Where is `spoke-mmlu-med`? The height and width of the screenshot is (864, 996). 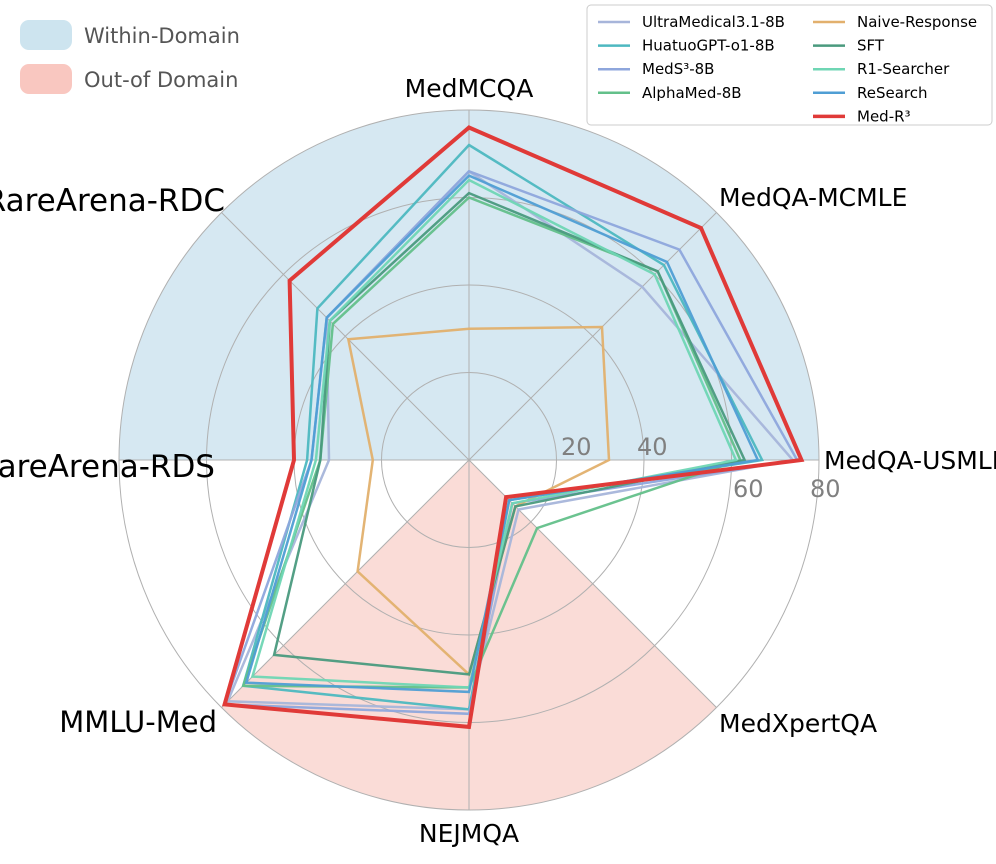
spoke-mmlu-med is located at coordinates (345, 583).